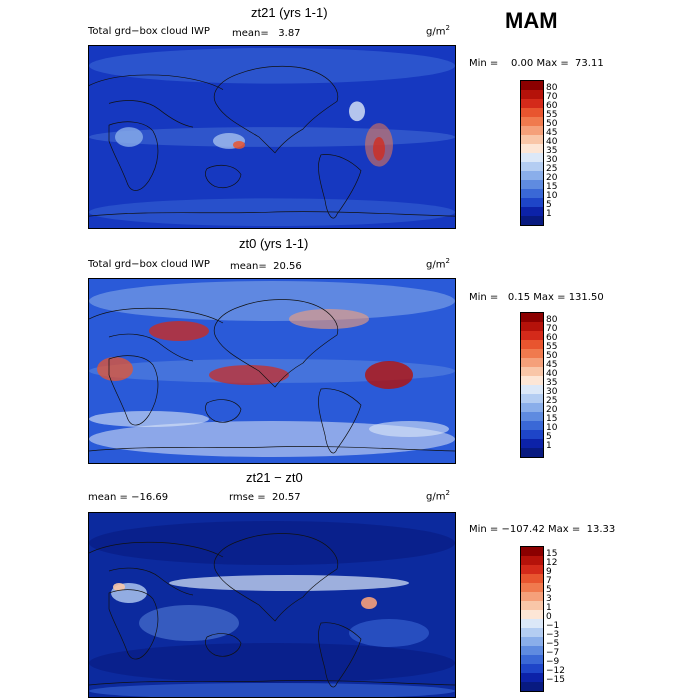  I want to click on colorbar-tick-label: 45, so click(552, 365).